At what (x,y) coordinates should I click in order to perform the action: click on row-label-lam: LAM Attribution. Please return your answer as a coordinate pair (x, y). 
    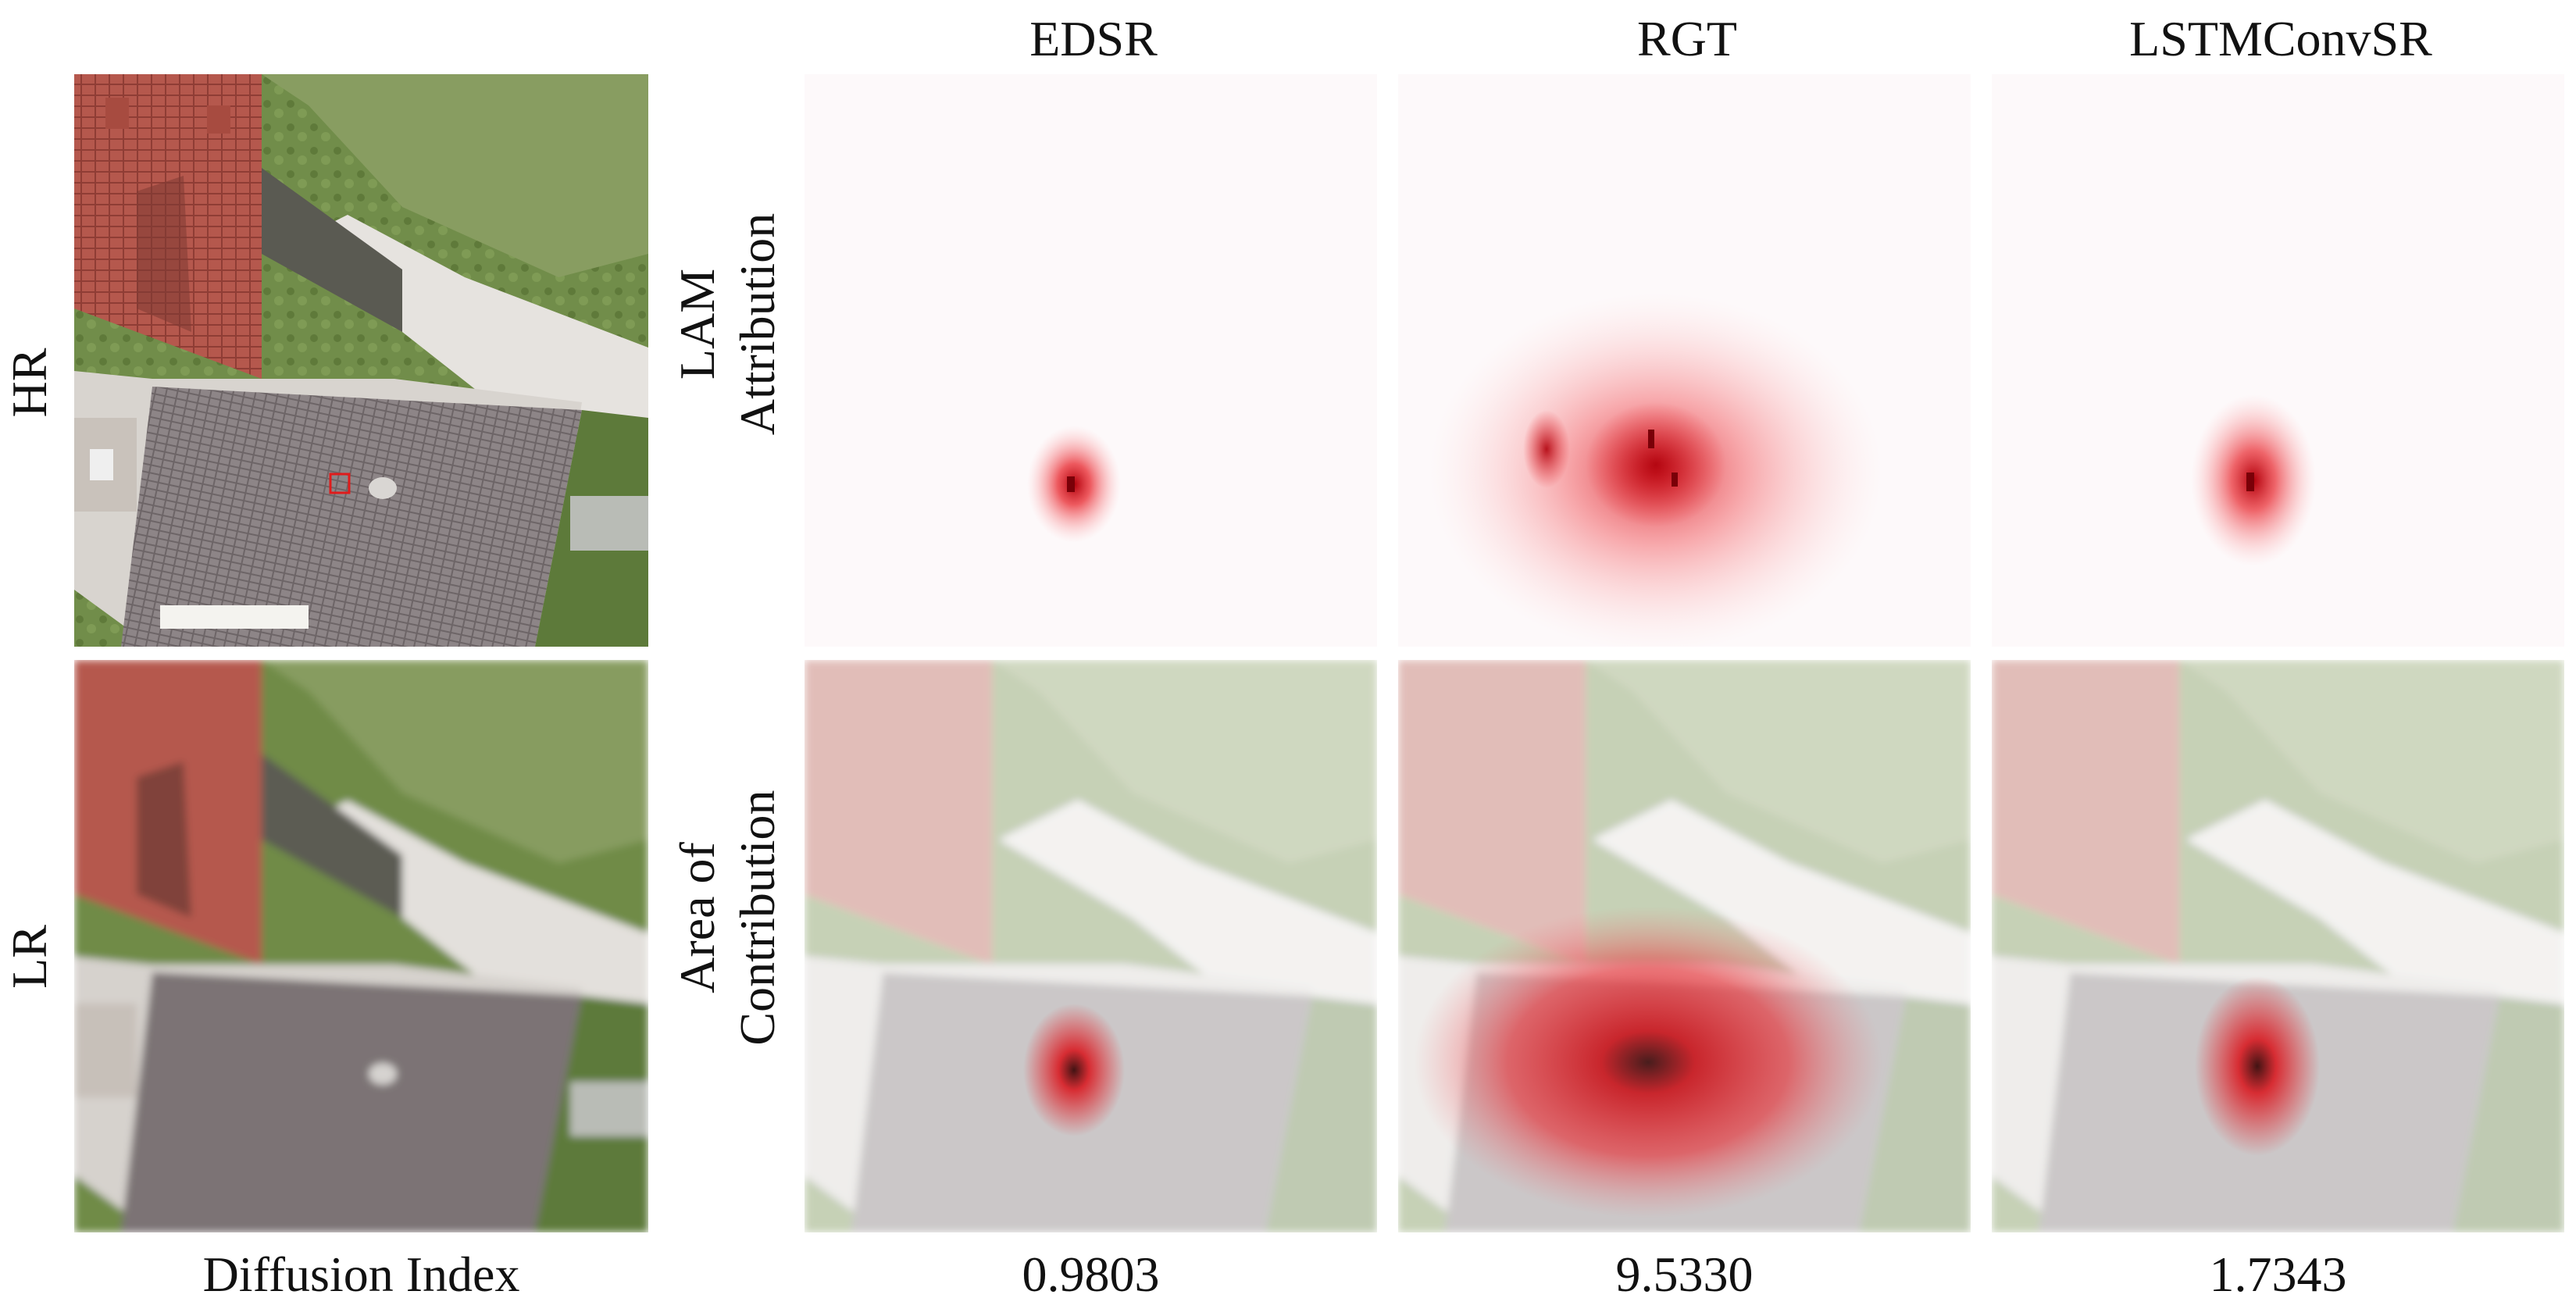
    Looking at the image, I should click on (730, 324).